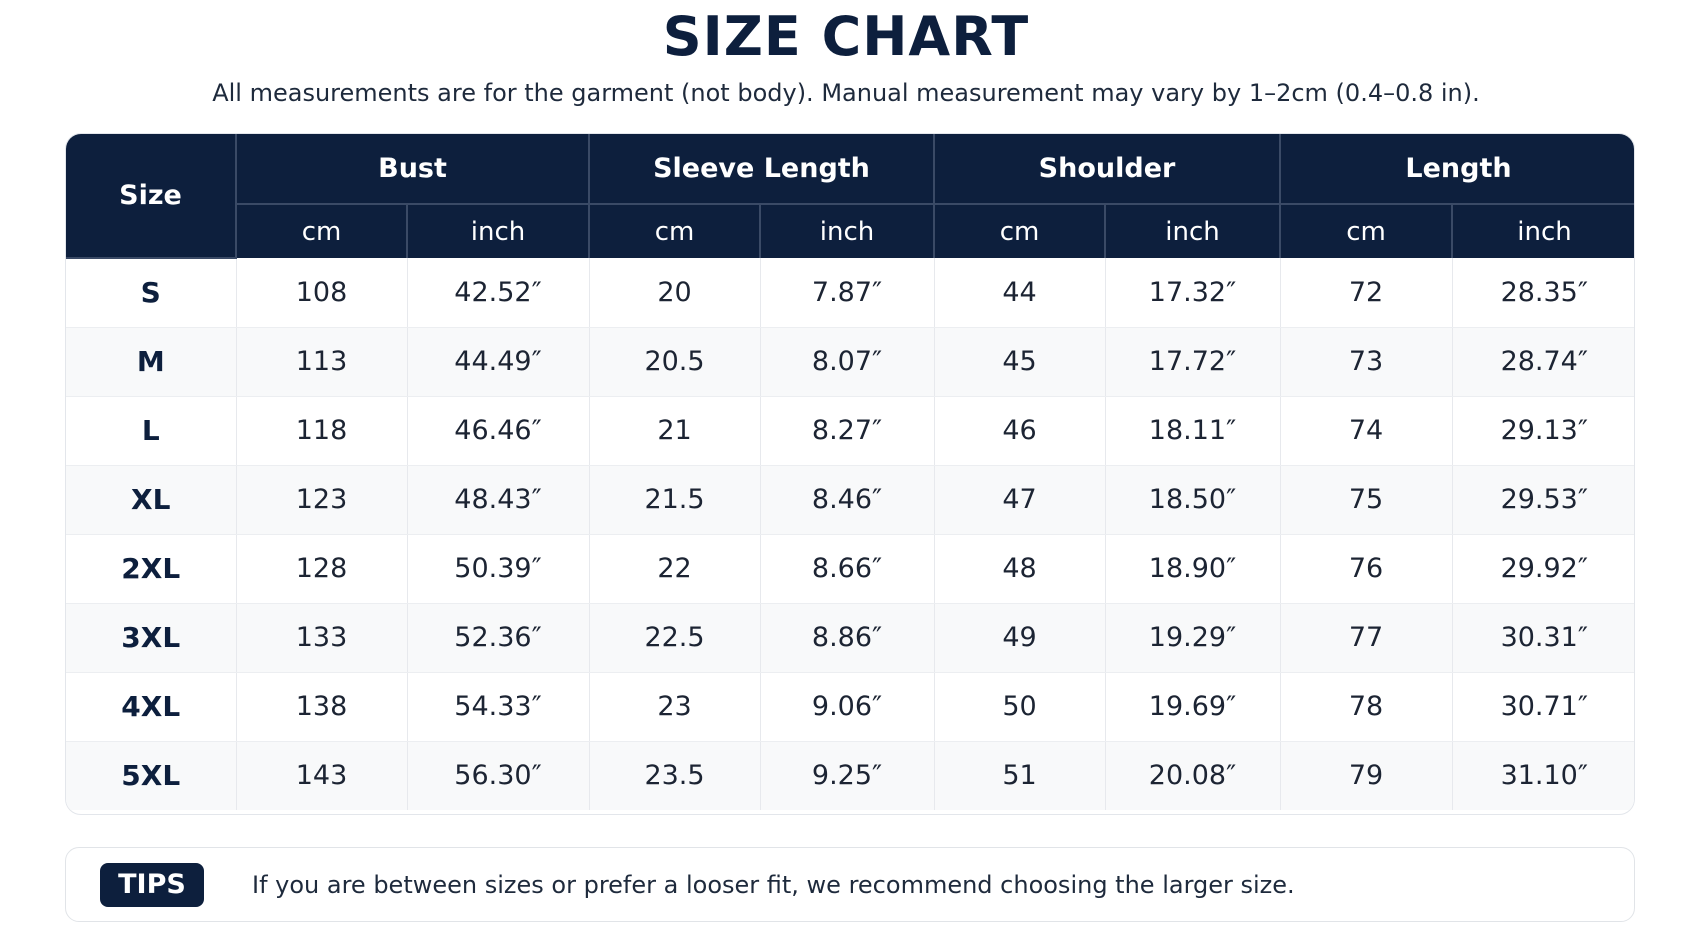 The width and height of the screenshot is (1692, 930). I want to click on bust-inch-cell: 46.46″, so click(498, 431).